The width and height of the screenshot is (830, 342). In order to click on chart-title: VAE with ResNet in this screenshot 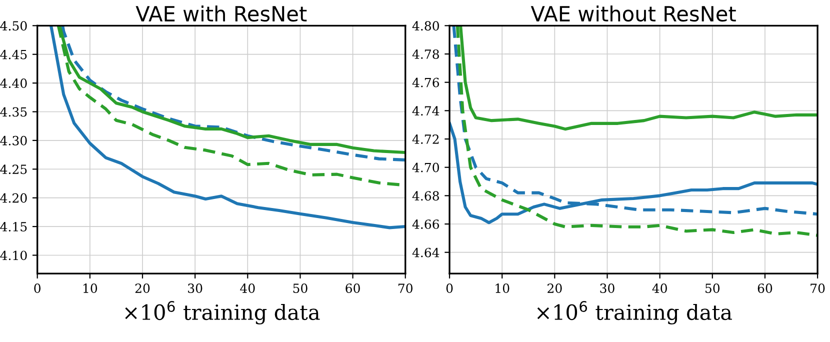, I will do `click(221, 13)`.